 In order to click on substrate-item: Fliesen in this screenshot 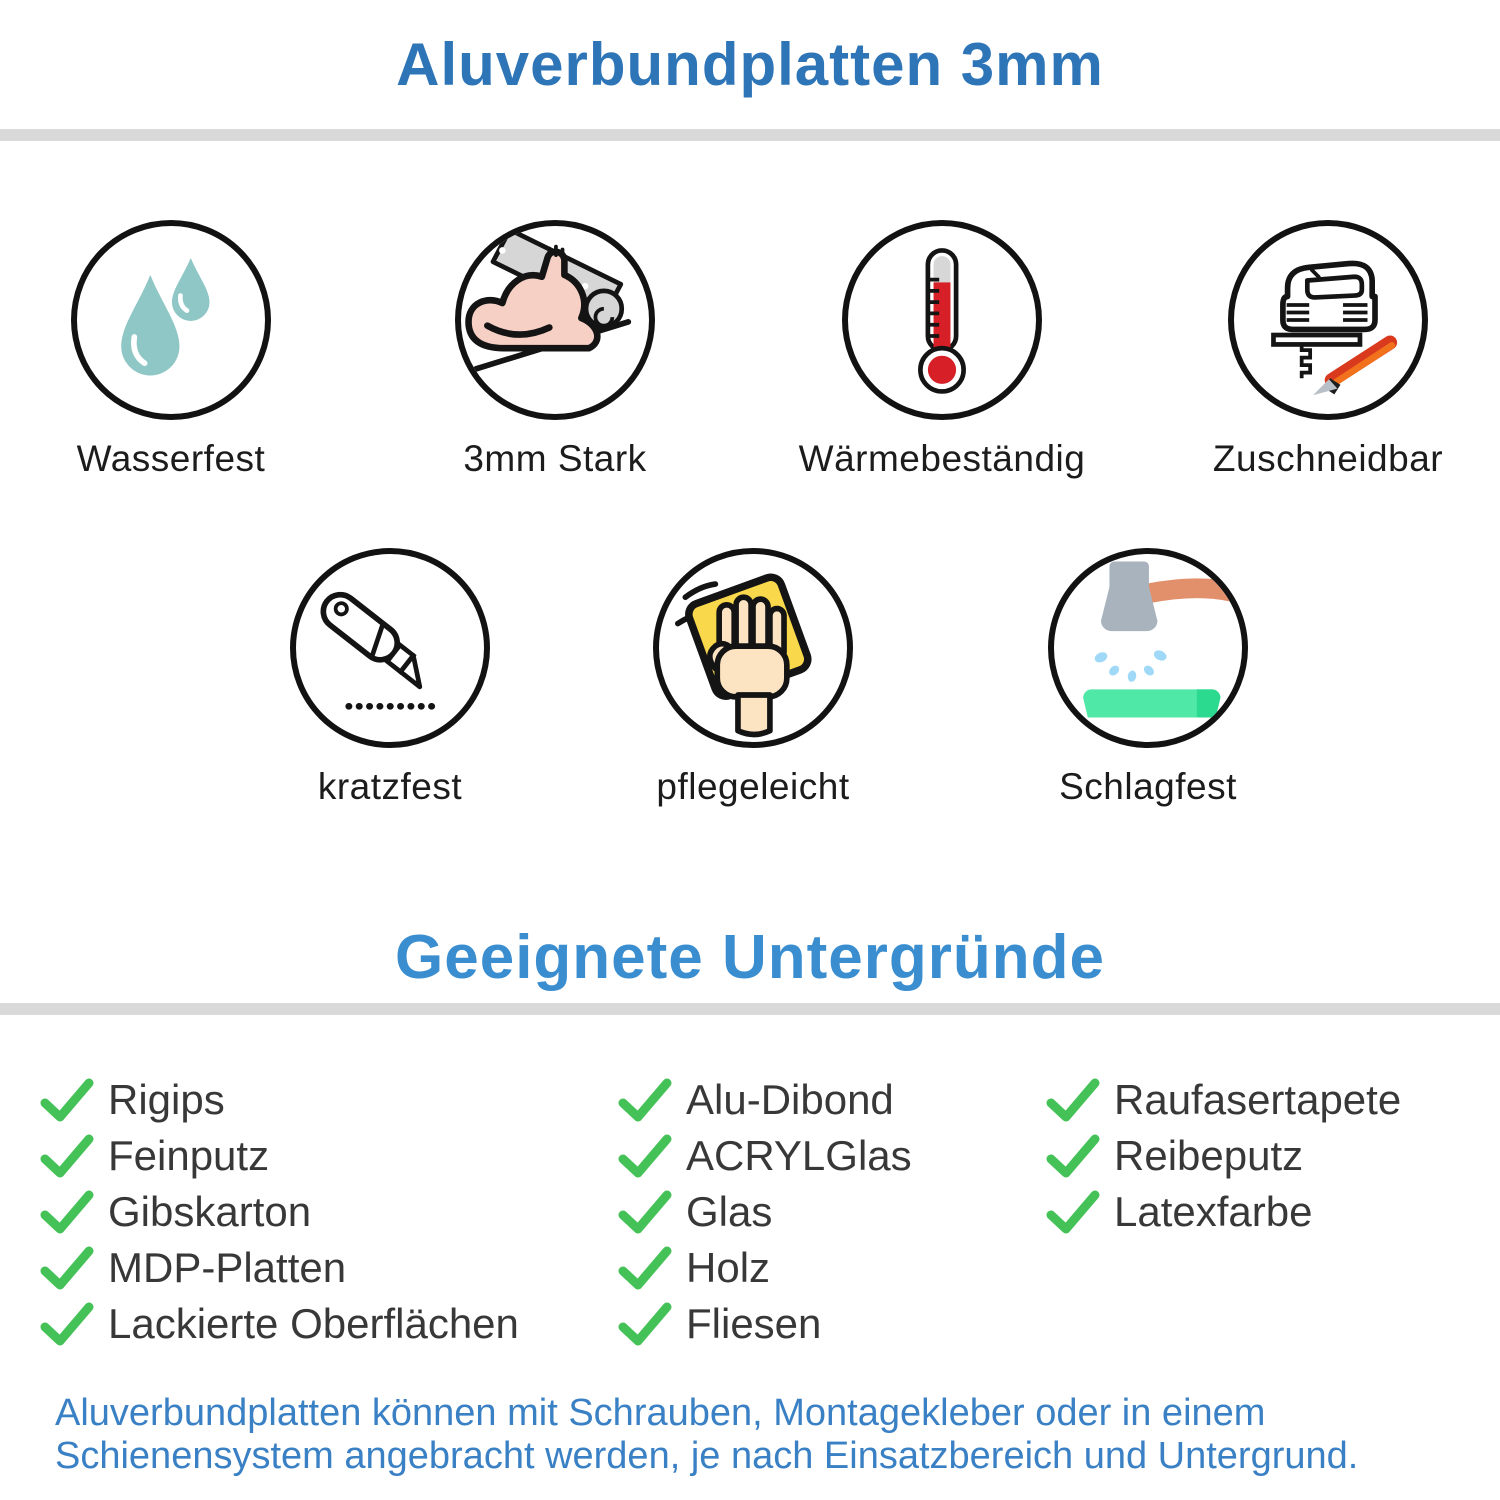, I will do `click(765, 1324)`.